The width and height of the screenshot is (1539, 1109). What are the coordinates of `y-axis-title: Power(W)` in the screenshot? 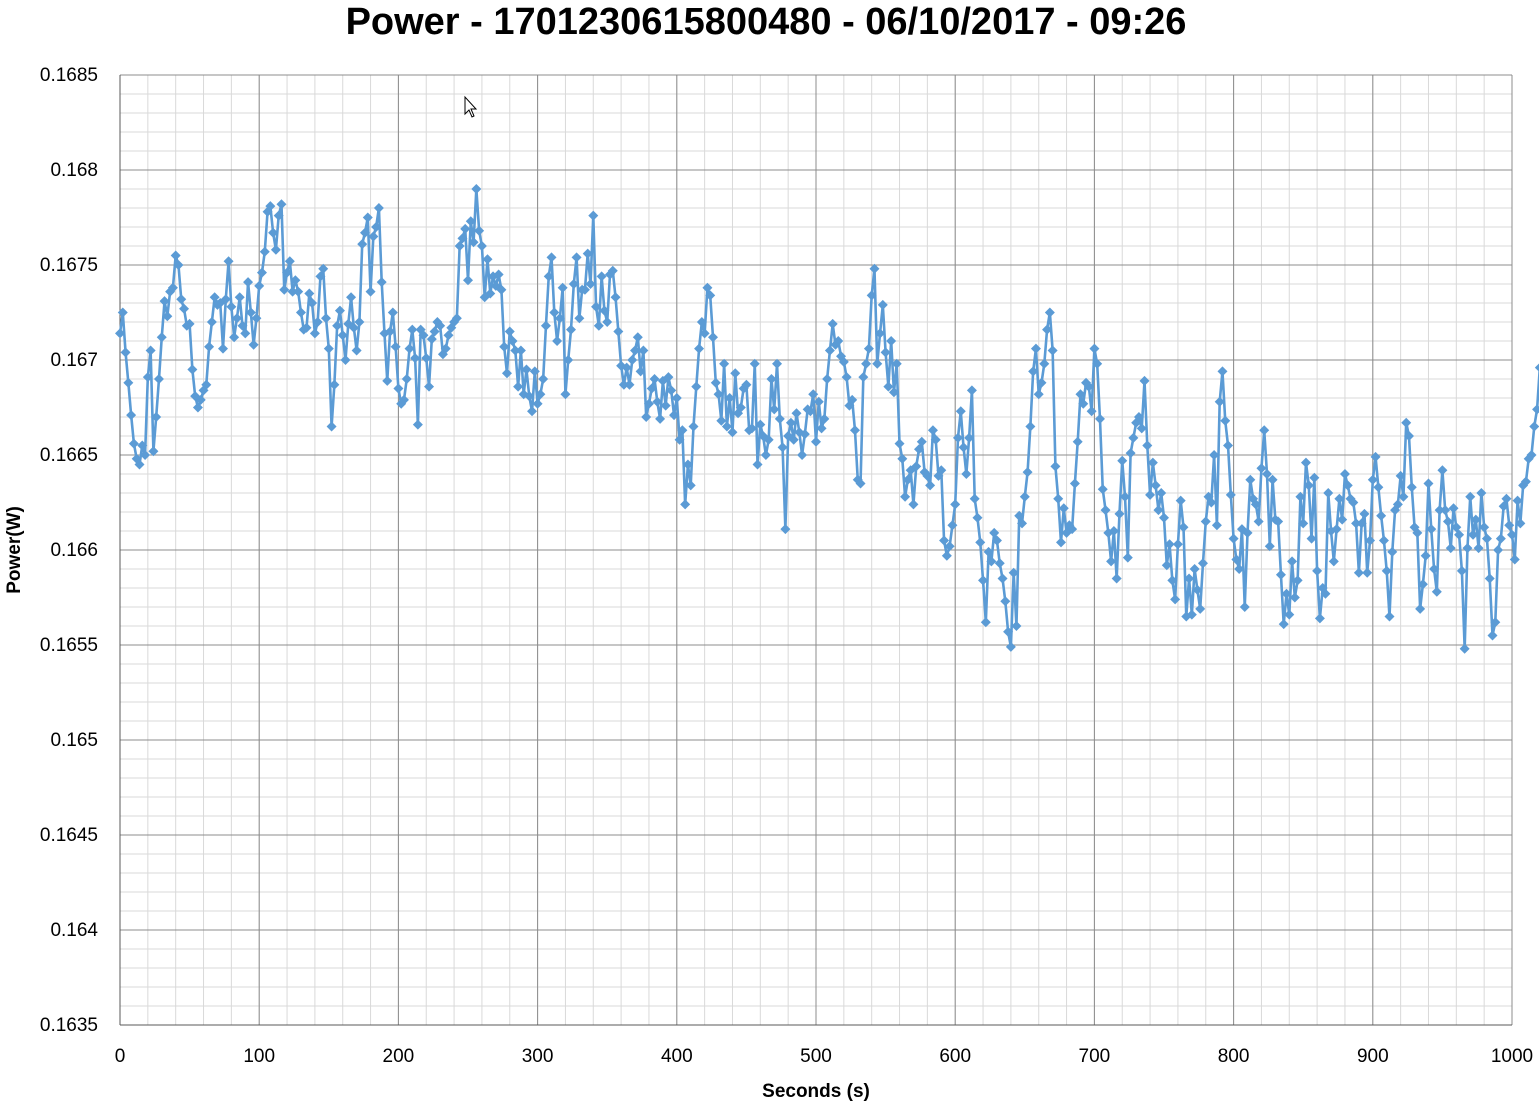 It's located at (14, 550).